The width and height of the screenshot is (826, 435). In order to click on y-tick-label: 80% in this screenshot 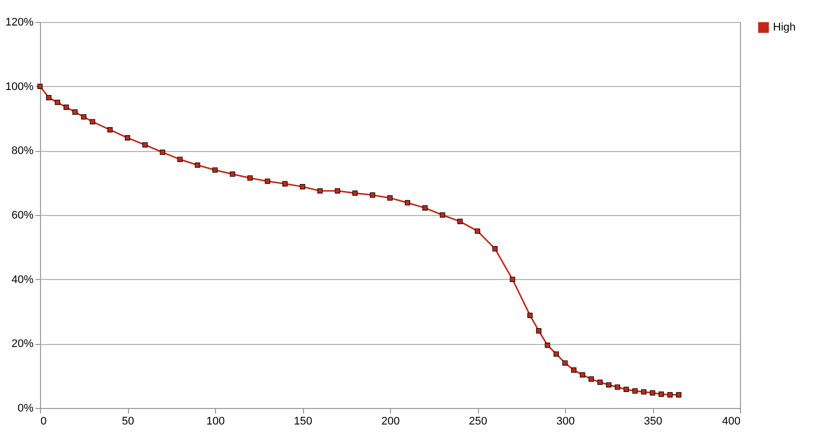, I will do `click(22, 151)`.